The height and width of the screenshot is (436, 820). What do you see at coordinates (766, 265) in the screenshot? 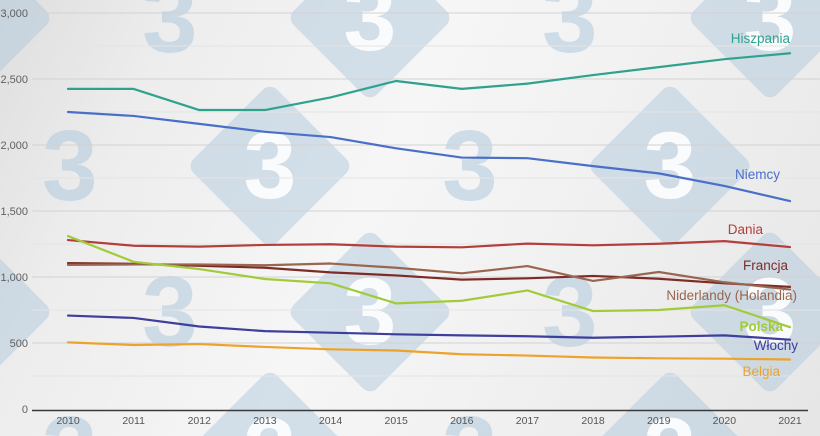
I see `series-label-3: Francja` at bounding box center [766, 265].